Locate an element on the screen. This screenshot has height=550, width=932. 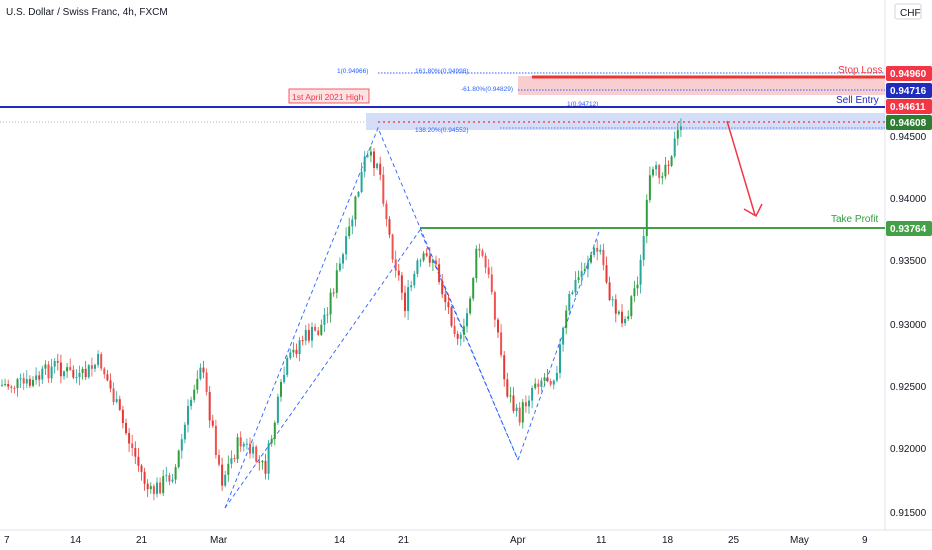
x-tick: 18 is located at coordinates (668, 540).